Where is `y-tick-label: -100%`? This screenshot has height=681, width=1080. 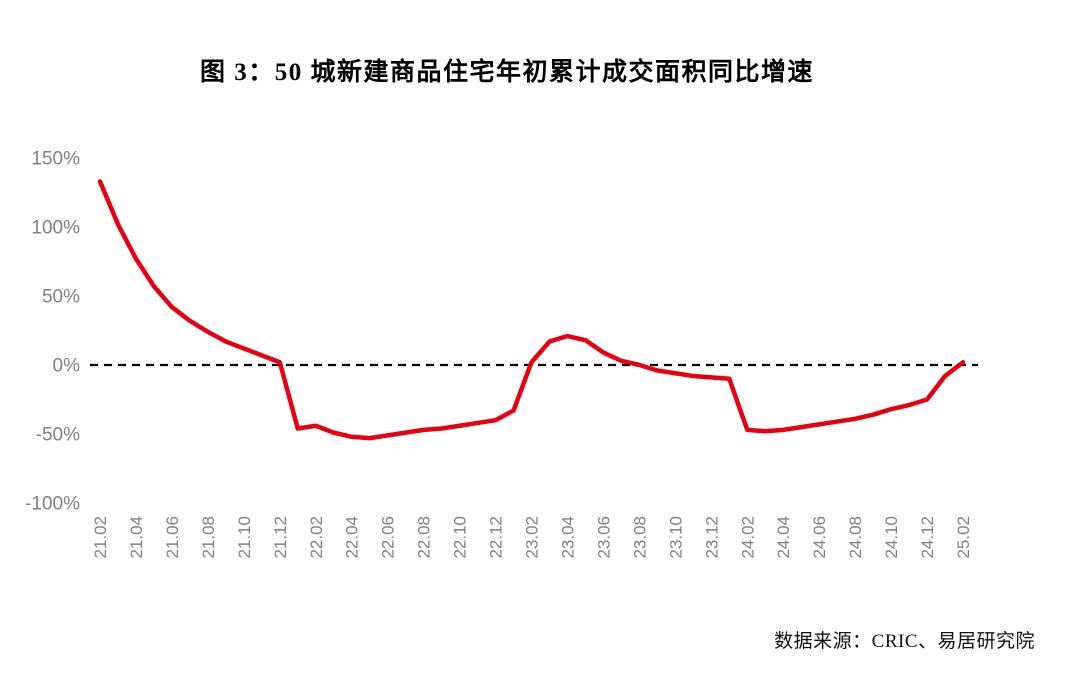 y-tick-label: -100% is located at coordinates (52, 504).